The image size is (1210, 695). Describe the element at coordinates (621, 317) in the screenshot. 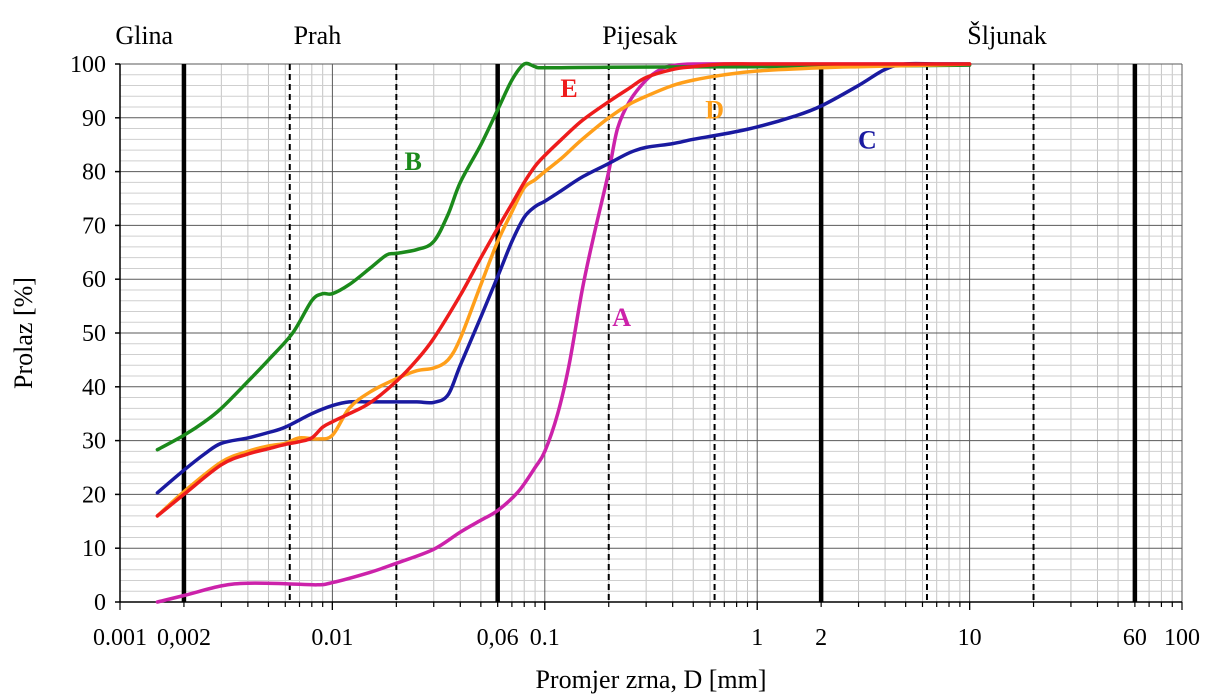

I see `series-label-a: A` at that location.